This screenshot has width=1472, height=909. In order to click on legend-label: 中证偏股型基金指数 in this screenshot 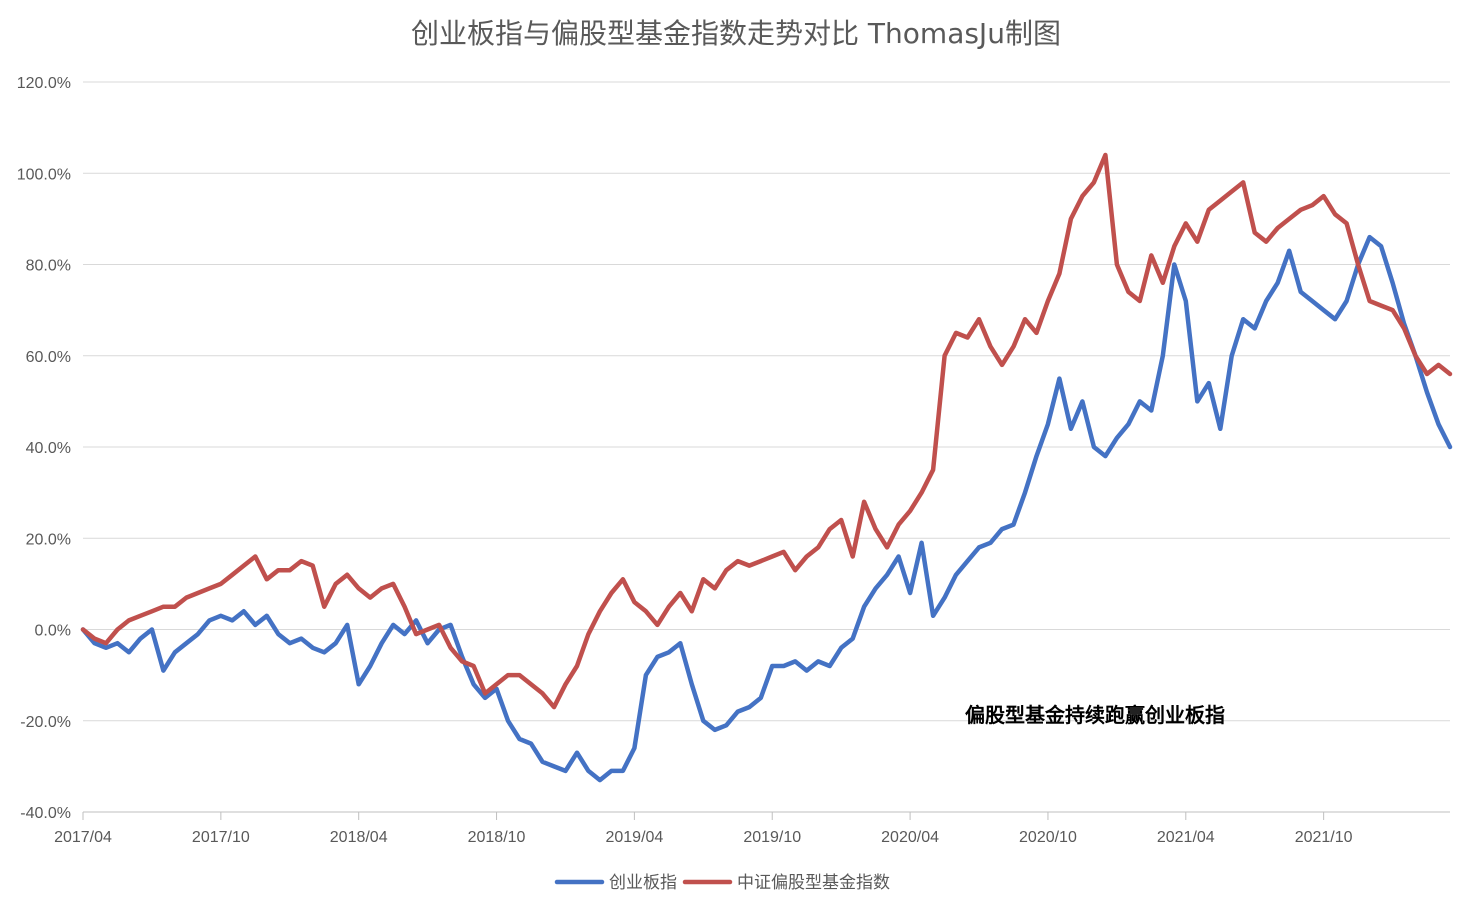, I will do `click(813, 883)`.